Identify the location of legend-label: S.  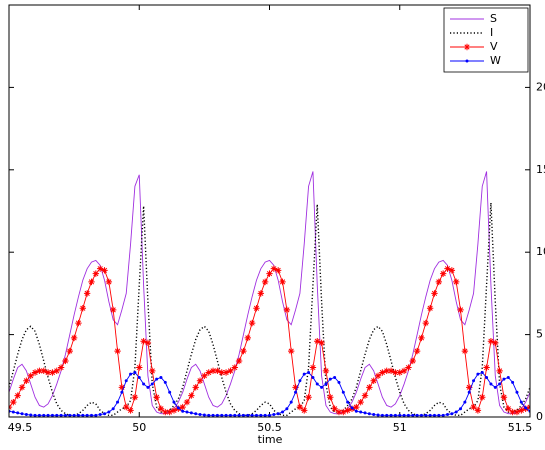
(493, 18).